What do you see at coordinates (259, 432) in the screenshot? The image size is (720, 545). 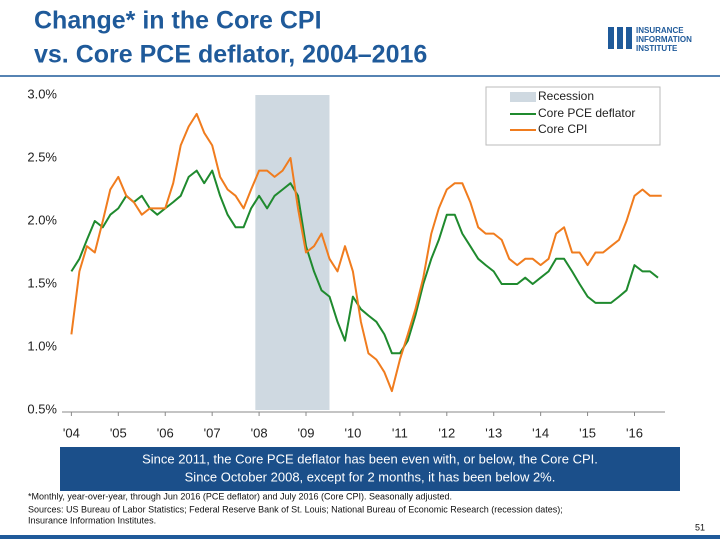 I see `x-tick-label: '08` at bounding box center [259, 432].